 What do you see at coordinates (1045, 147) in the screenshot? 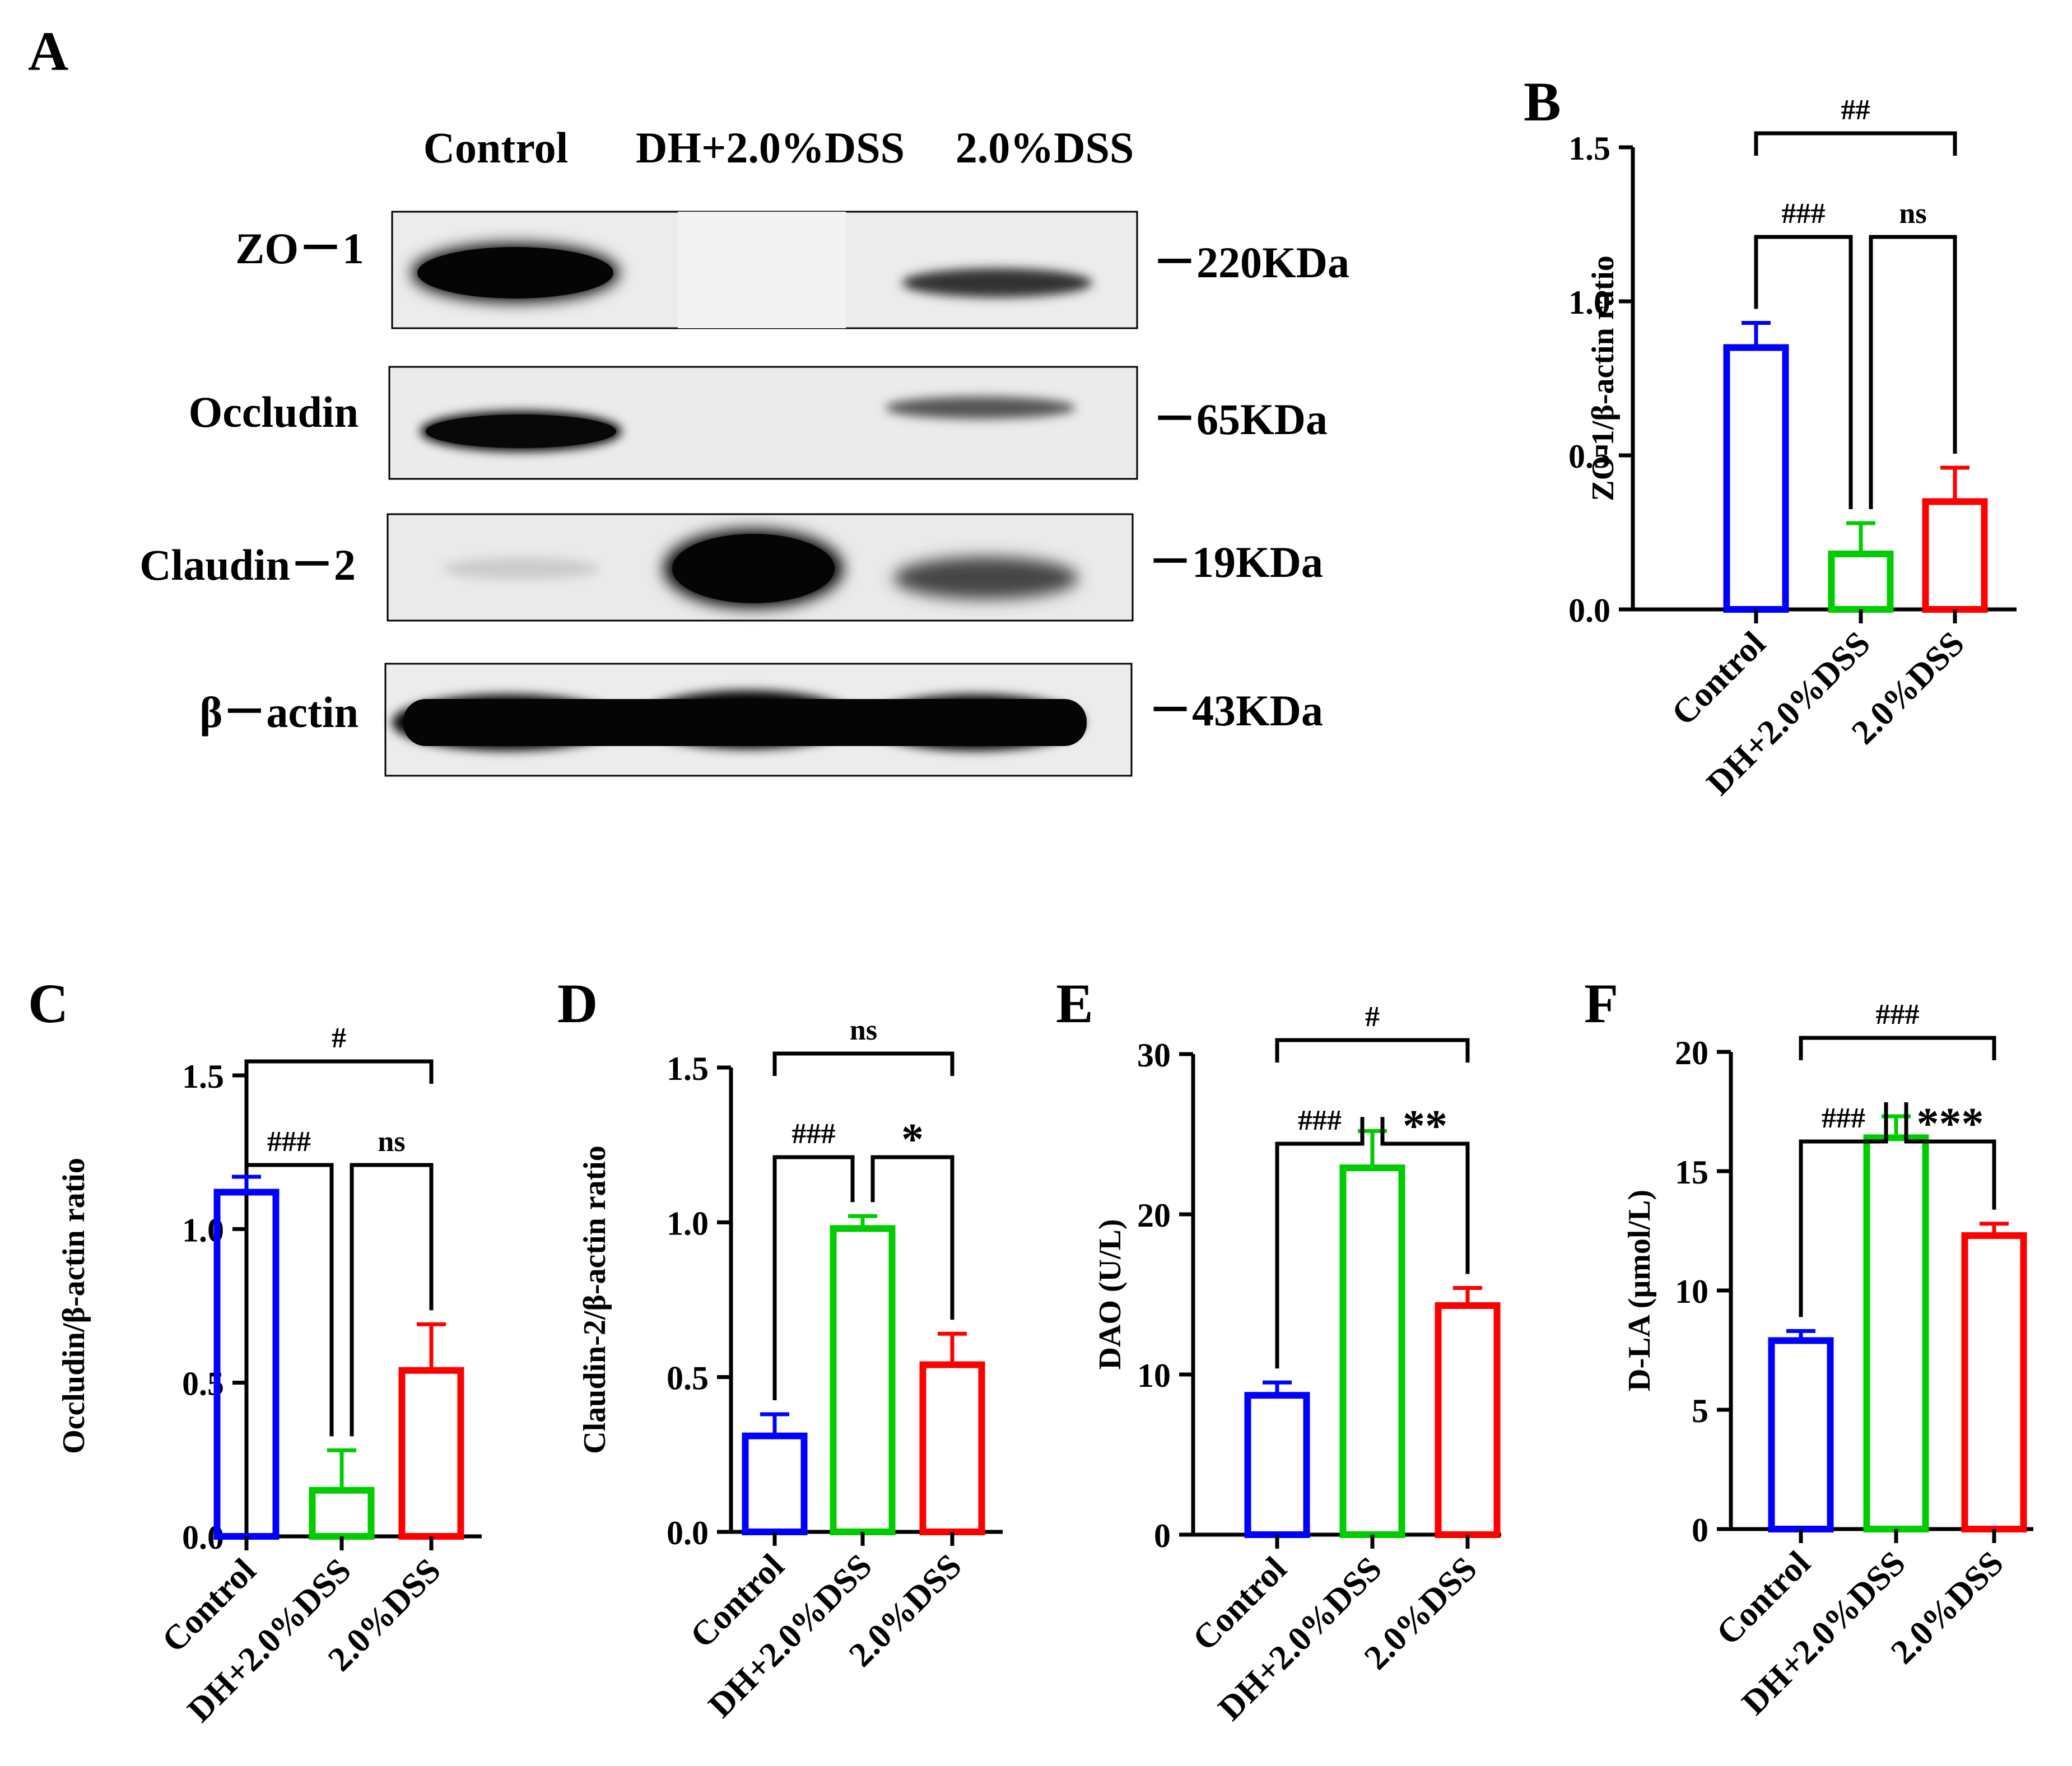
I see `blot-lane-label-dss: 2.0%DSS` at bounding box center [1045, 147].